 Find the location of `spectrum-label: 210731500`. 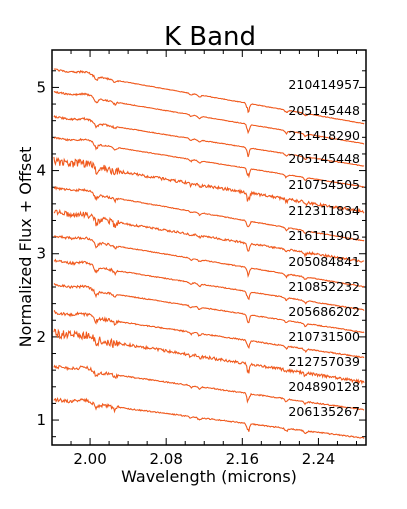

spectrum-label: 210731500 is located at coordinates (324, 336).